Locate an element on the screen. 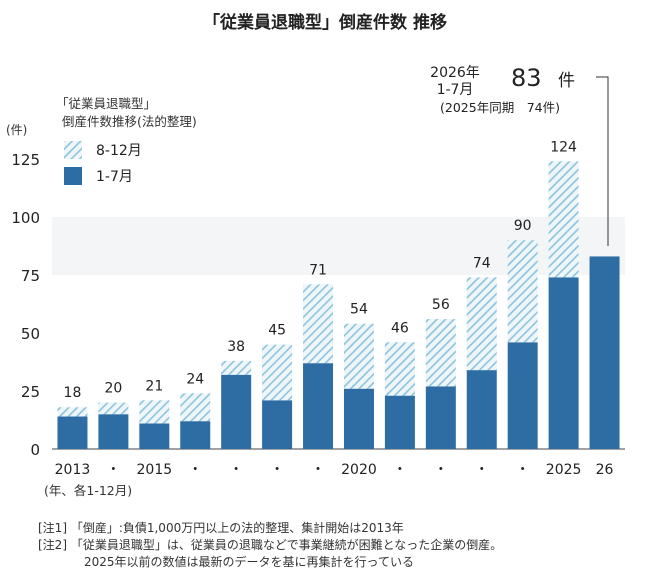  total-label-12: 124 is located at coordinates (563, 147).